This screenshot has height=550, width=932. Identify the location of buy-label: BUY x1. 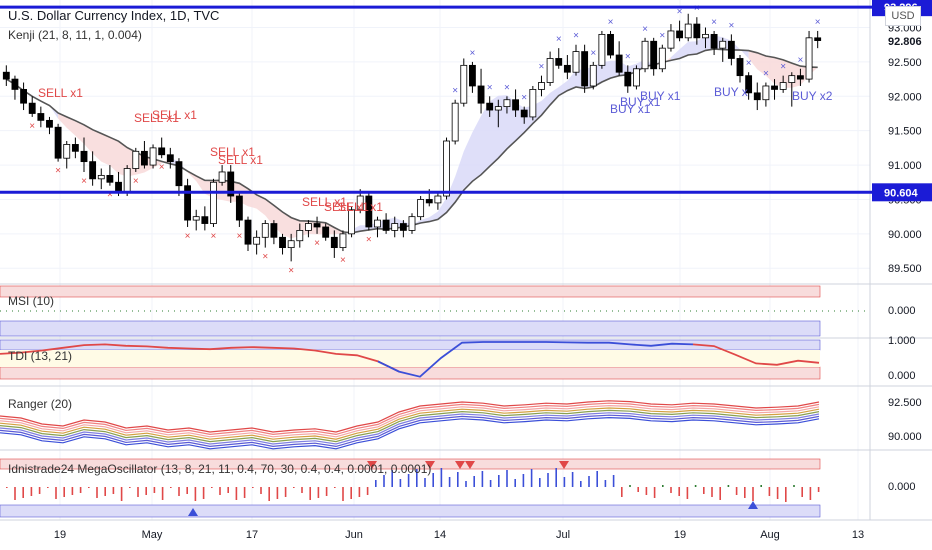
(660, 96).